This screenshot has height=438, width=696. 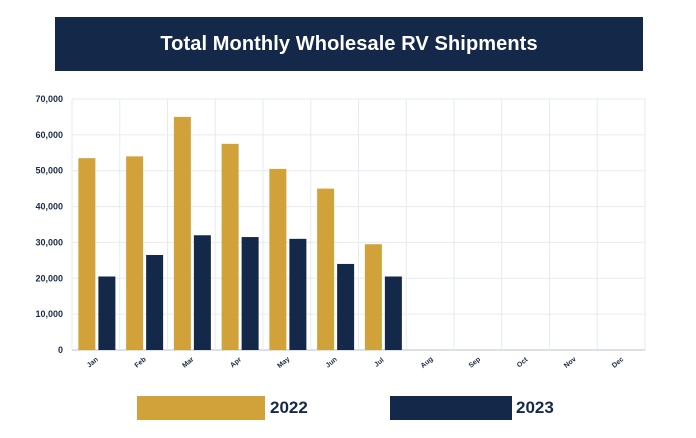 What do you see at coordinates (250, 293) in the screenshot?
I see `bar-2023-apr` at bounding box center [250, 293].